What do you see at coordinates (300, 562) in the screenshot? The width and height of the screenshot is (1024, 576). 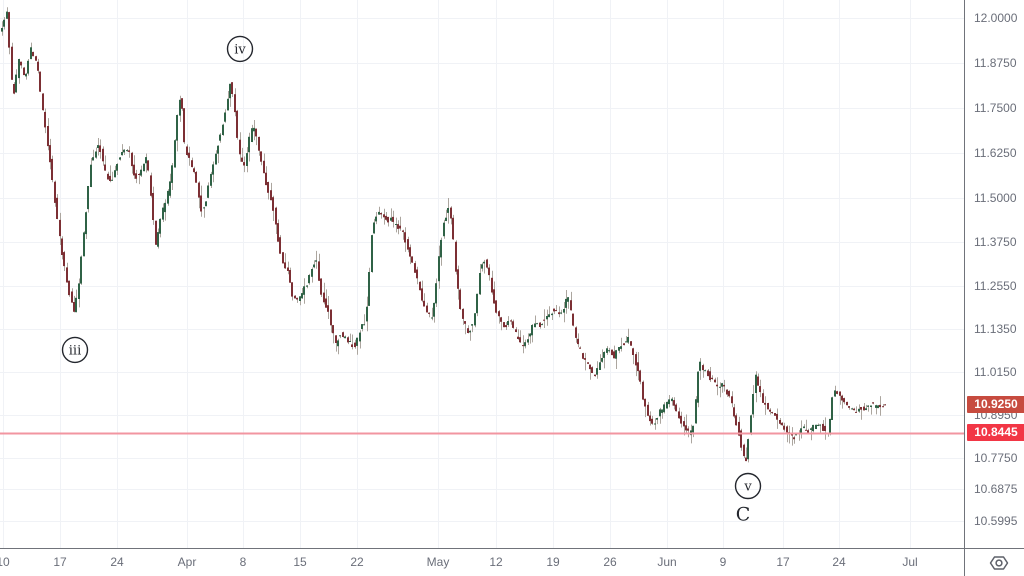 I see `time-axis-label: 15` at bounding box center [300, 562].